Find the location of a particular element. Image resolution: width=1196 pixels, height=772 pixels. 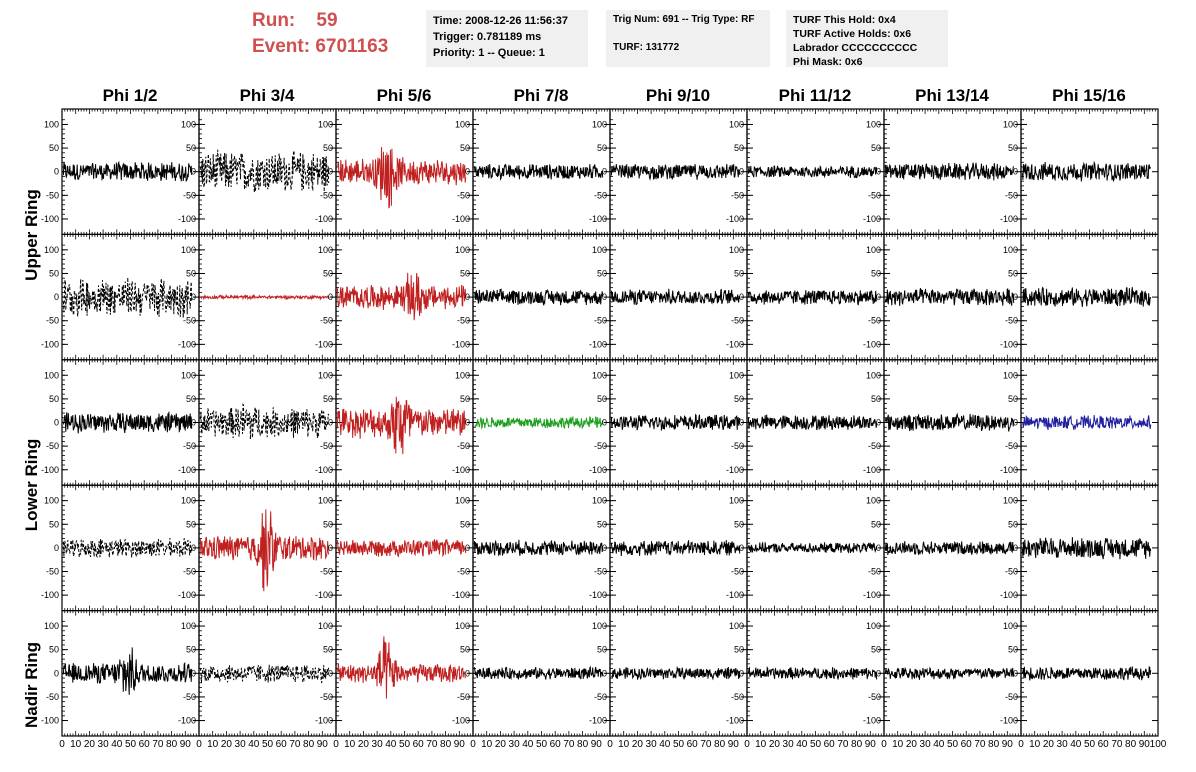

column-header-phi-9-10: Phi 9/10 is located at coordinates (678, 95).